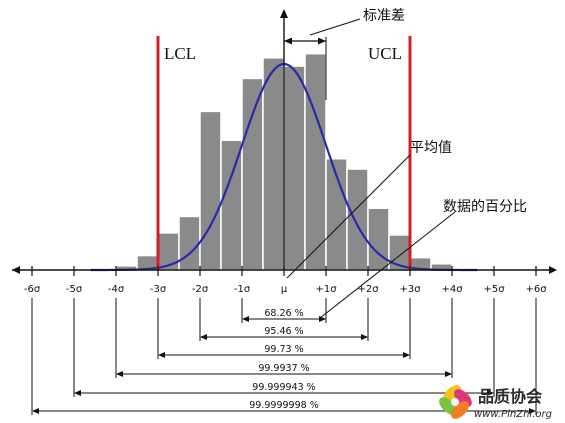 Image resolution: width=565 pixels, height=423 pixels. What do you see at coordinates (284, 13) in the screenshot?
I see `axis-arrow-up-icon` at bounding box center [284, 13].